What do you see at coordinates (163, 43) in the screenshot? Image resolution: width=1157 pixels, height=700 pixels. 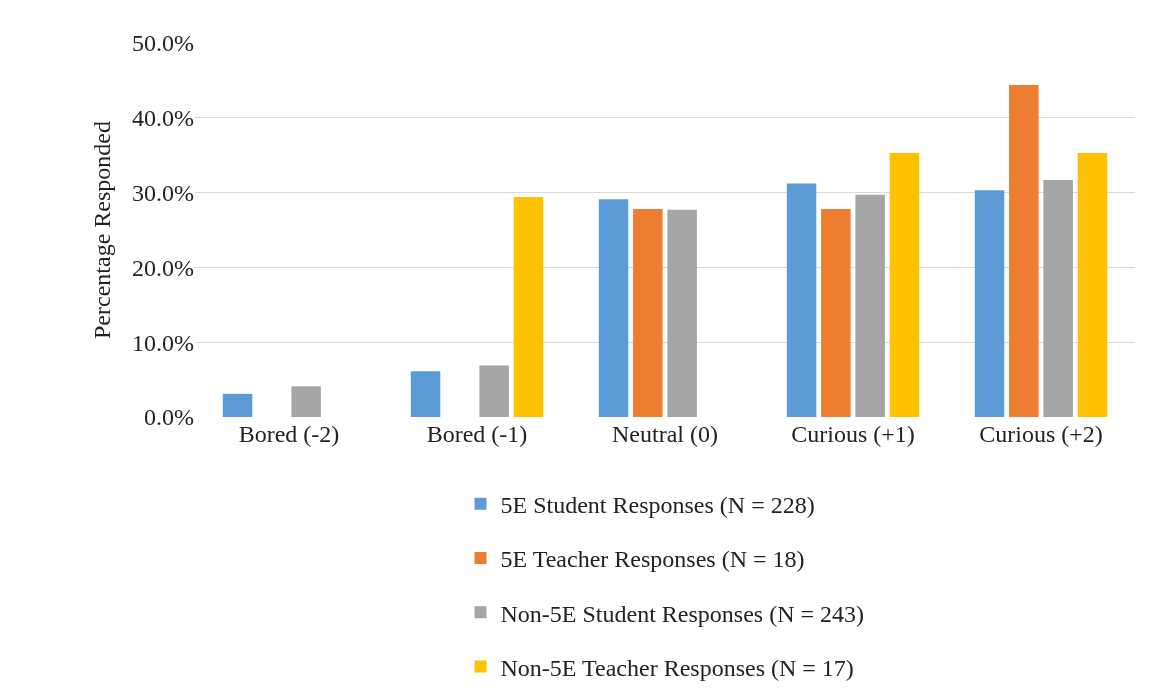 I see `y-tick-label: 50.0%` at bounding box center [163, 43].